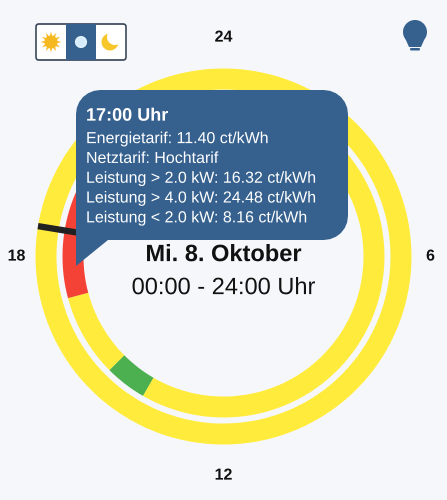 The image size is (447, 500). What do you see at coordinates (223, 285) in the screenshot?
I see `text: 00:00 - 24:00 Uhr` at bounding box center [223, 285].